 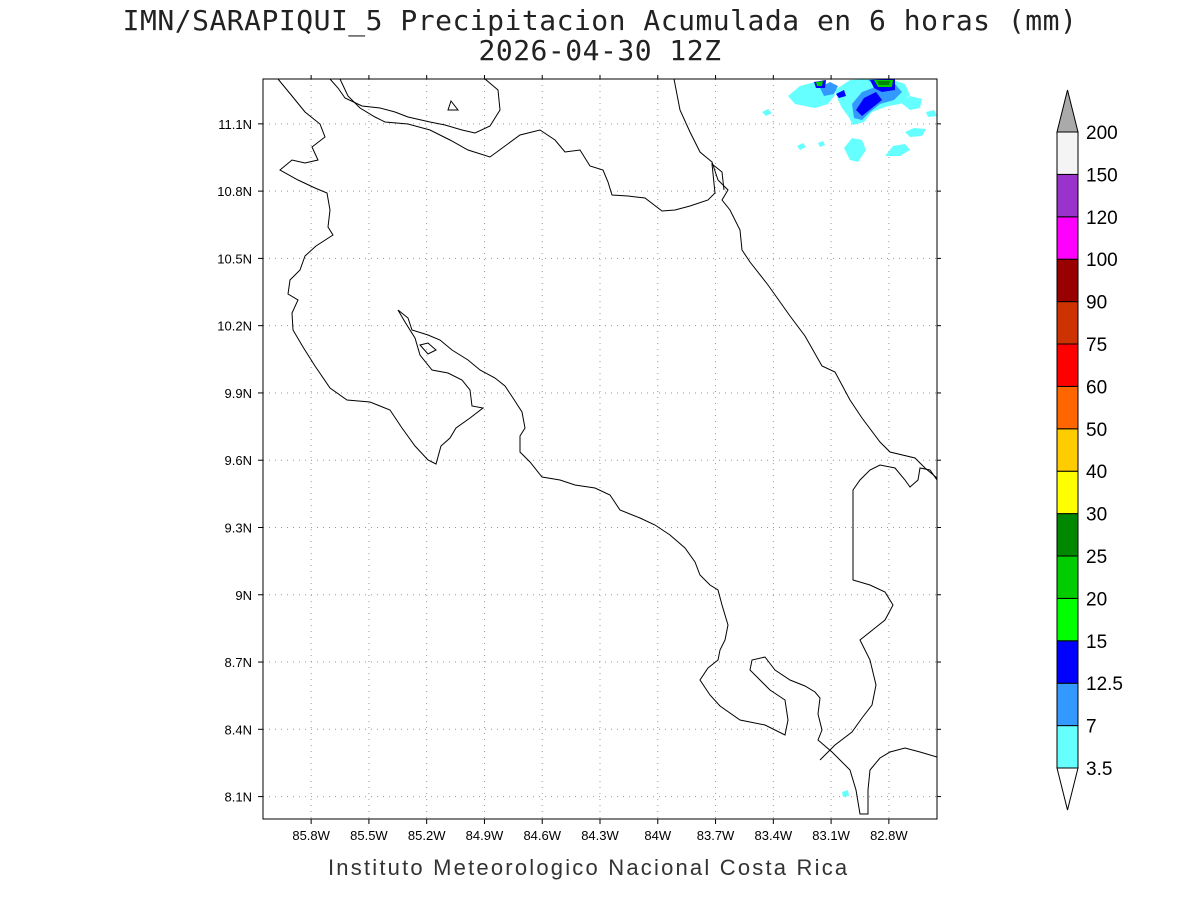 What do you see at coordinates (1096, 345) in the screenshot?
I see `colorbar-level-label: 75` at bounding box center [1096, 345].